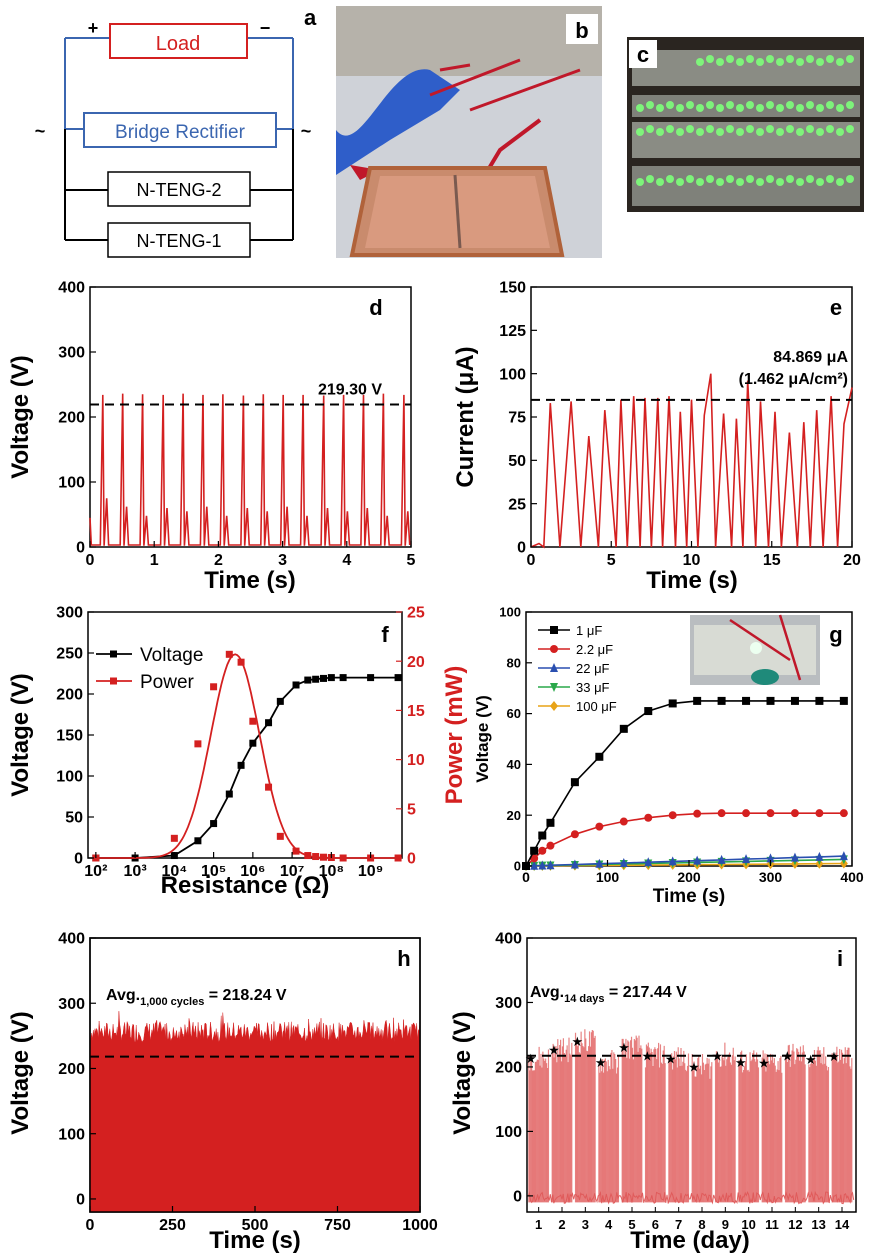 This screenshot has height=1254, width=871. What do you see at coordinates (179, 240) in the screenshot?
I see `teng1-box` at bounding box center [179, 240].